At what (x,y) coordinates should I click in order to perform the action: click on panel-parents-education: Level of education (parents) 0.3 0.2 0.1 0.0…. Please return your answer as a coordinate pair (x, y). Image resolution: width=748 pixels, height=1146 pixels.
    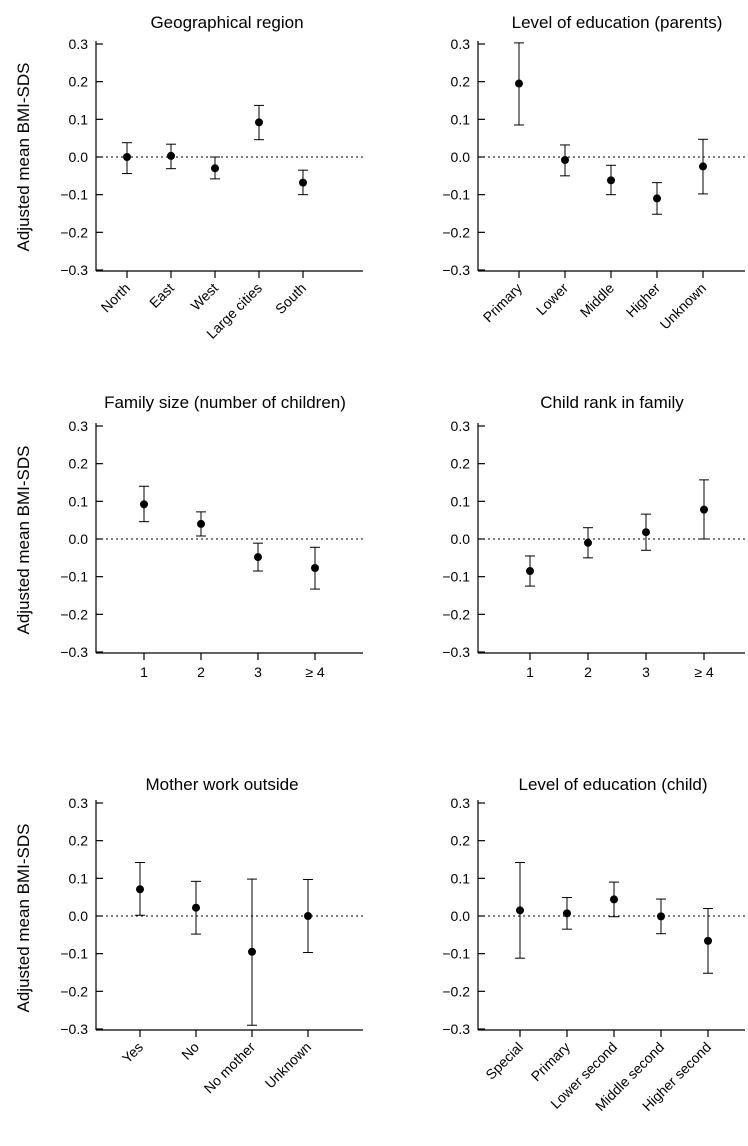
    Looking at the image, I should click on (593, 172).